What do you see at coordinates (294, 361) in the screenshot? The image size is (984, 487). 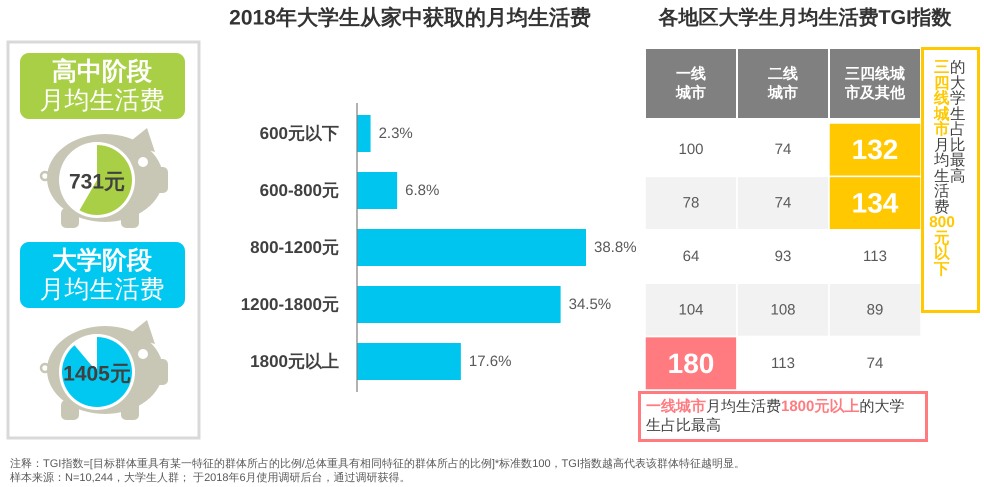 I see `y-tick-label: 1800元以上` at bounding box center [294, 361].